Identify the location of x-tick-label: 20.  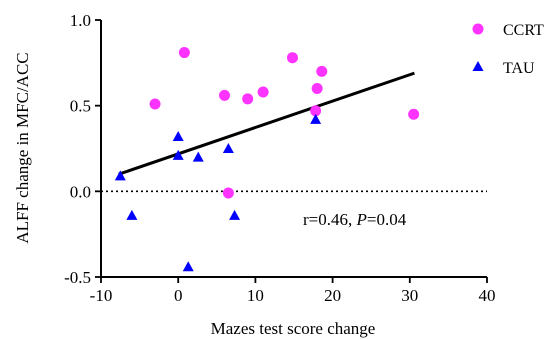
(332, 295).